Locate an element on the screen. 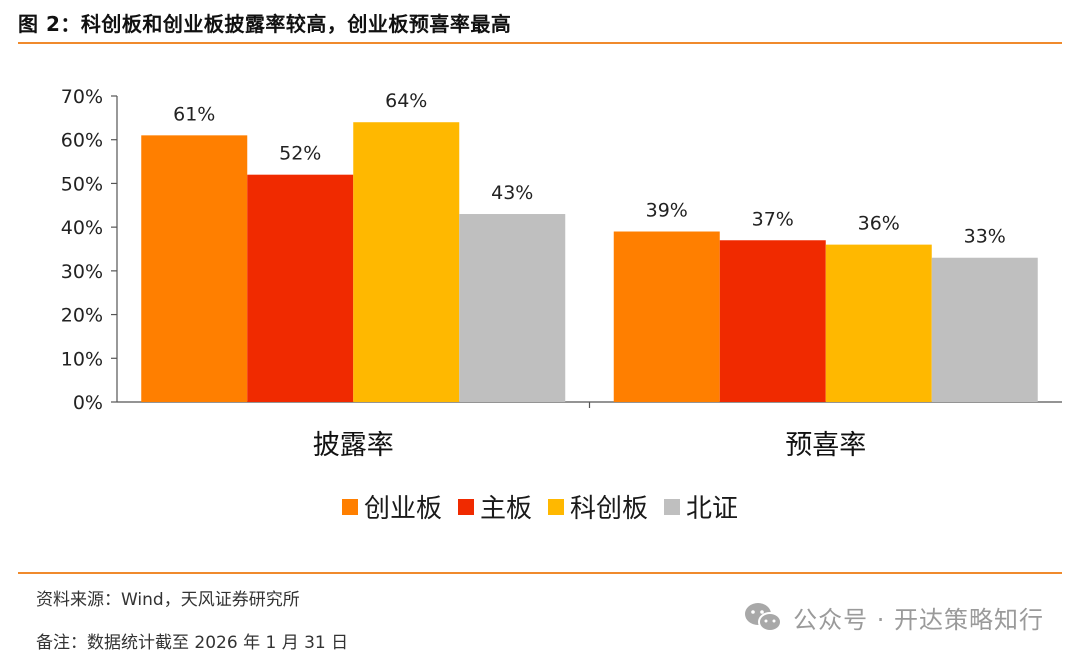  y-tick-label: 0% is located at coordinates (88, 403).